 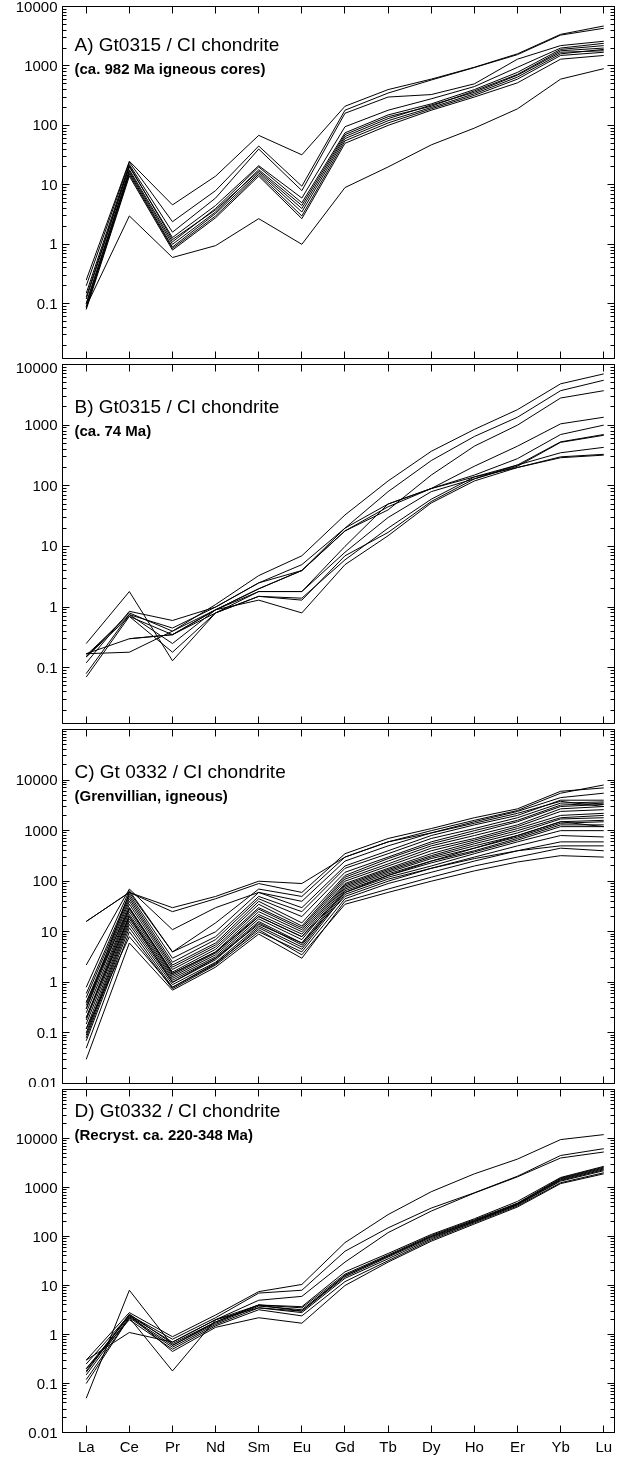 What do you see at coordinates (302, 1446) in the screenshot?
I see `x-tick-label: Eu` at bounding box center [302, 1446].